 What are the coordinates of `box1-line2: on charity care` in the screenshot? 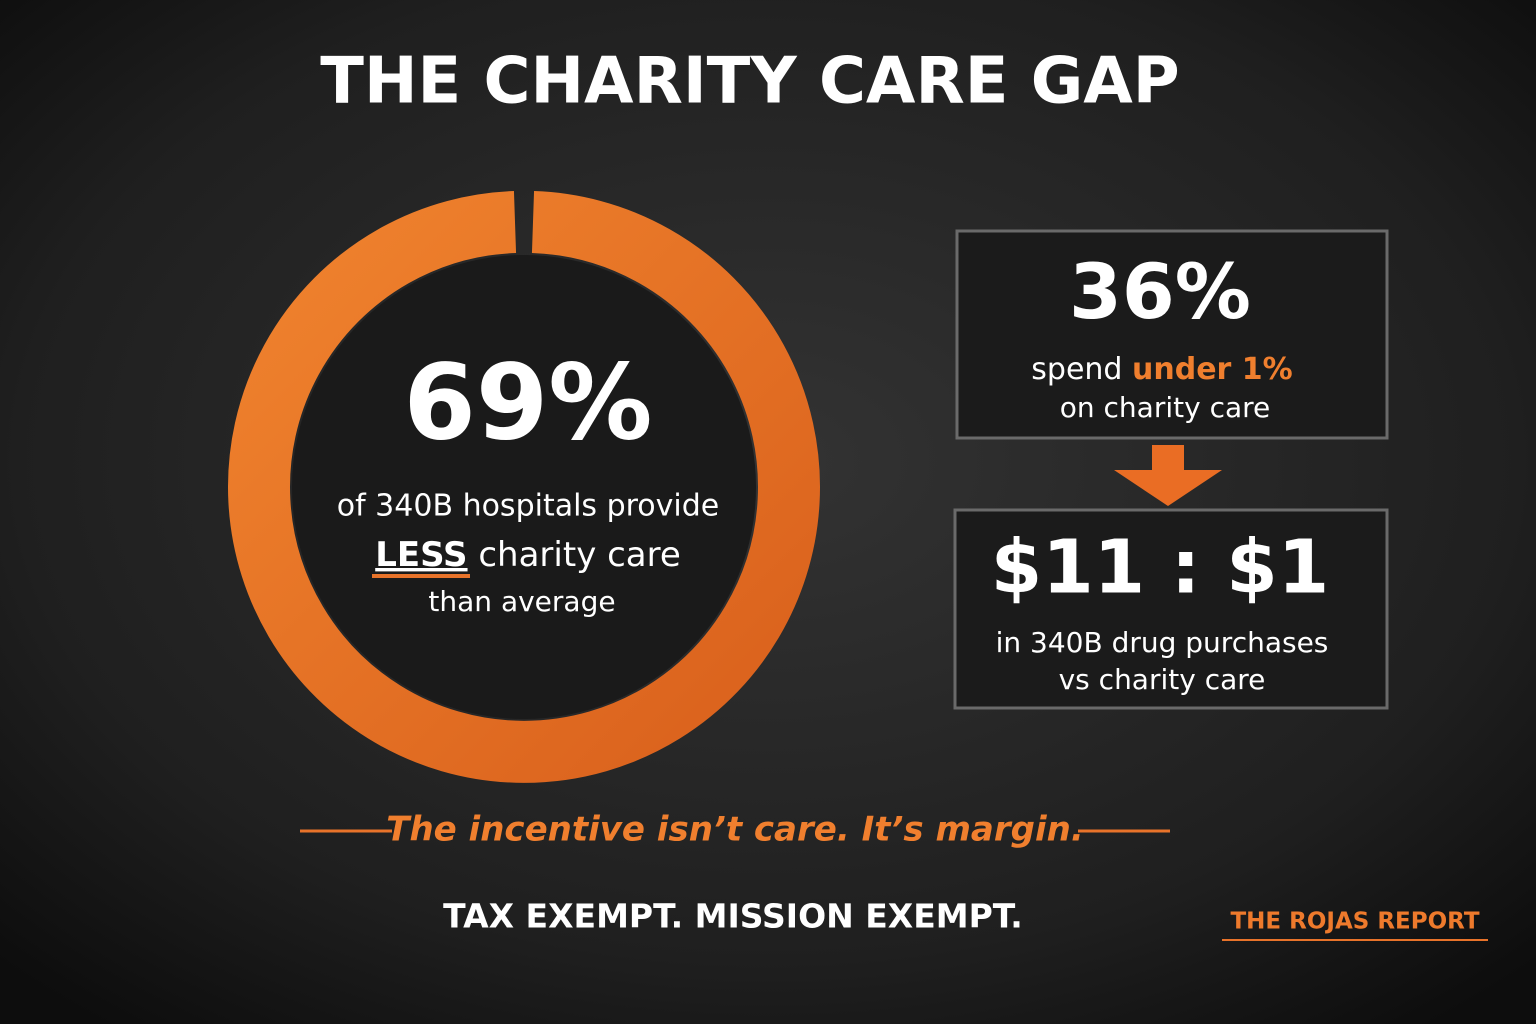 It's located at (1165, 407).